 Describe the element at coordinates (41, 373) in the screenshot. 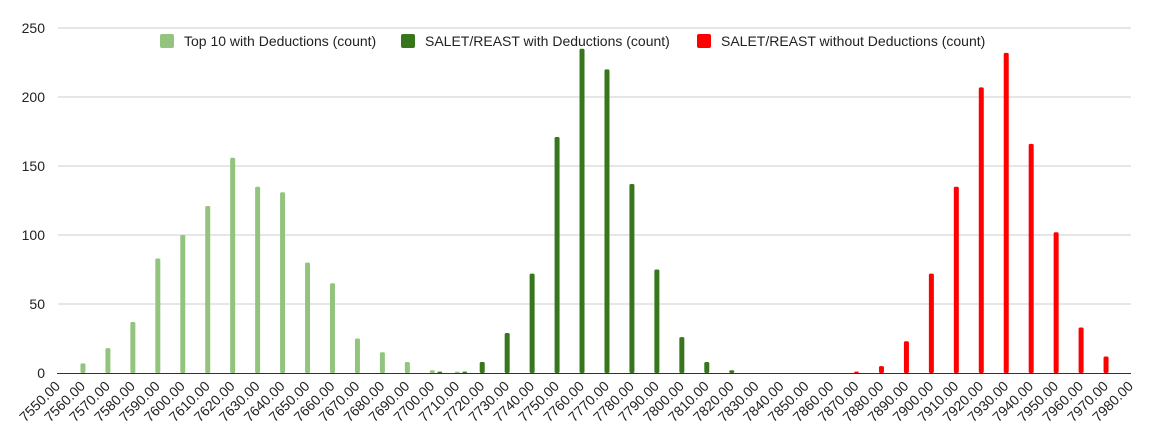

I see `y-tick-label: 0` at that location.